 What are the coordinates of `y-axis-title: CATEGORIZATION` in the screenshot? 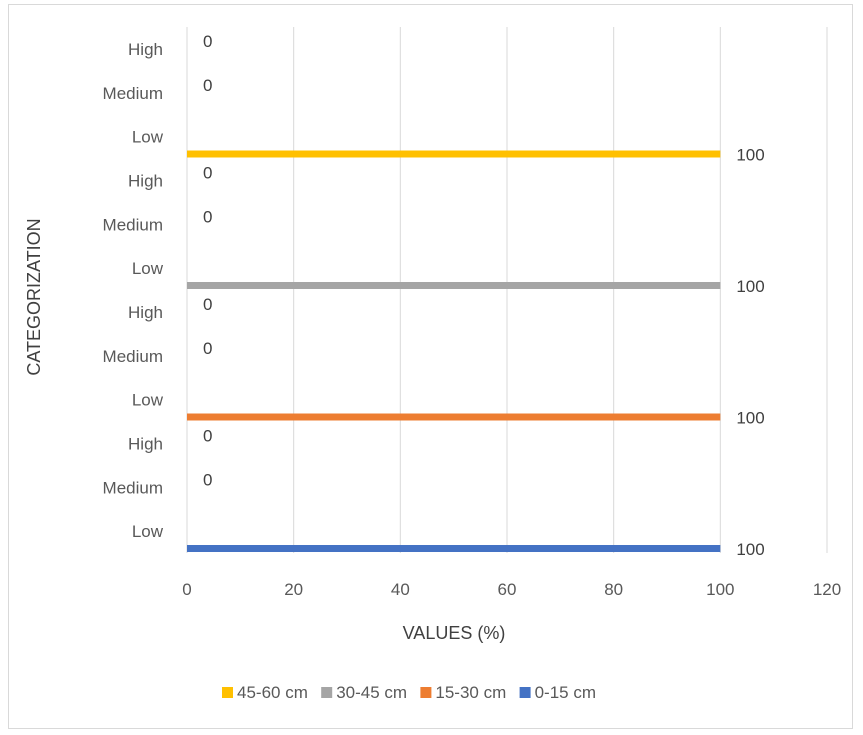 It's located at (34, 296).